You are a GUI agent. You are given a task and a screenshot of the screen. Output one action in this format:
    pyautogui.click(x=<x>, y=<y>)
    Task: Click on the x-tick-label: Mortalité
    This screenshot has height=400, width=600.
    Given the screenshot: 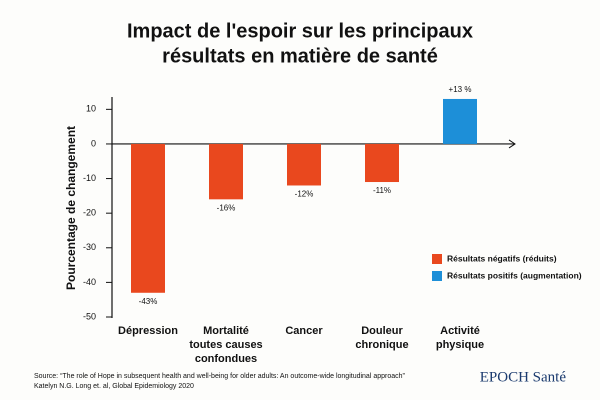 What is the action you would take?
    pyautogui.click(x=226, y=331)
    